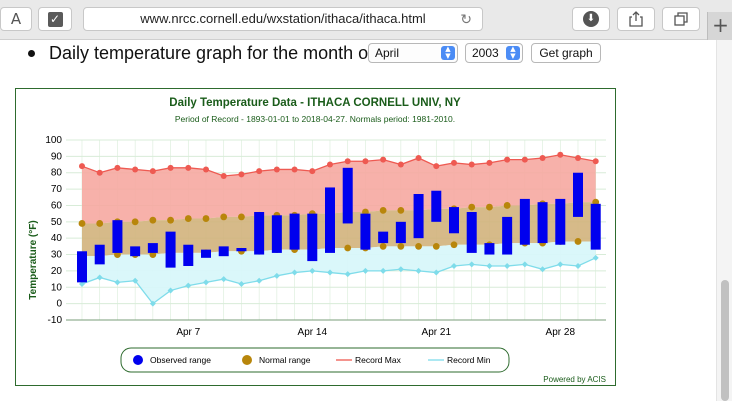 Image resolution: width=732 pixels, height=401 pixels. Describe the element at coordinates (636, 19) in the screenshot. I see `share-button` at that location.